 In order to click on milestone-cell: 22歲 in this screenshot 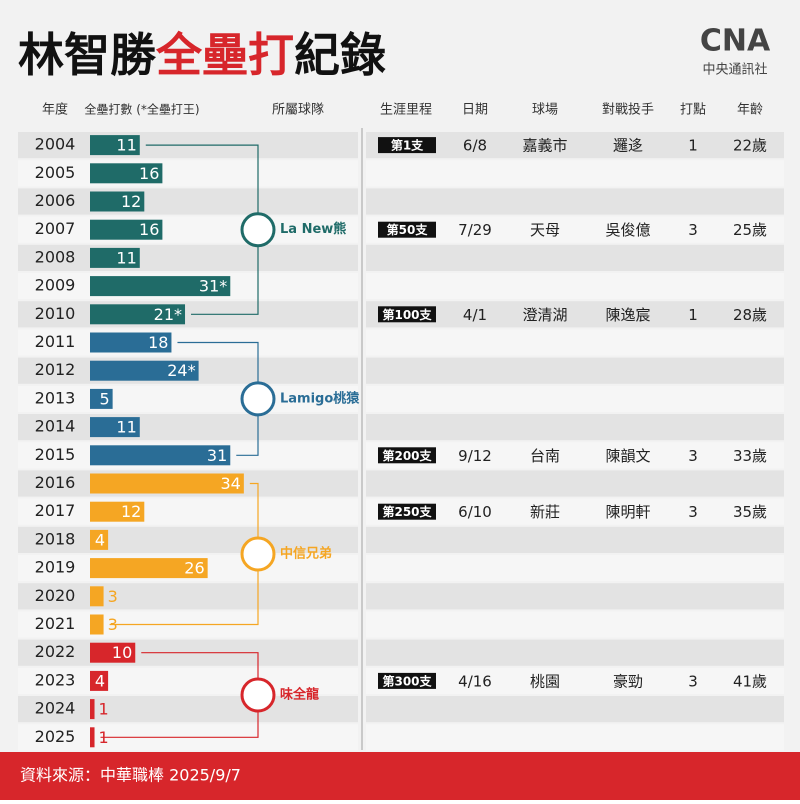, I will do `click(750, 146)`.